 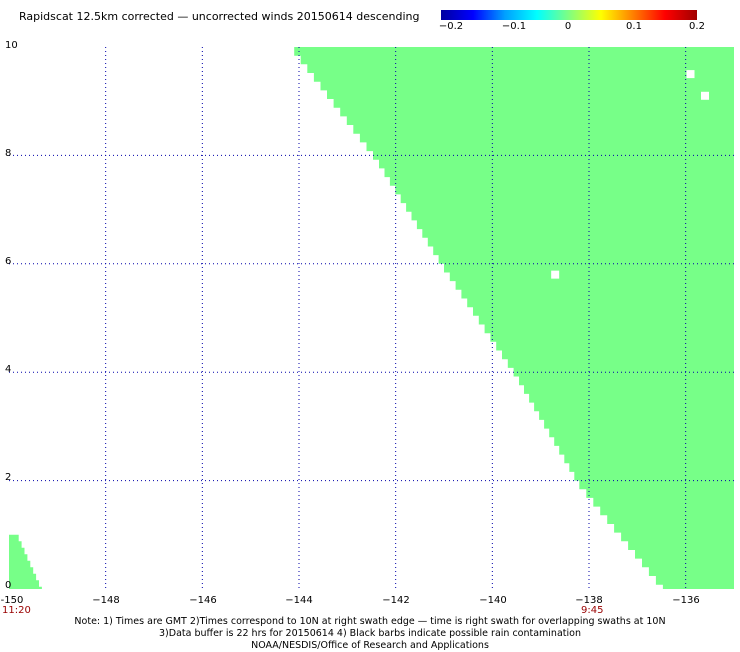 I want to click on colorbar-gradient, so click(x=569, y=15).